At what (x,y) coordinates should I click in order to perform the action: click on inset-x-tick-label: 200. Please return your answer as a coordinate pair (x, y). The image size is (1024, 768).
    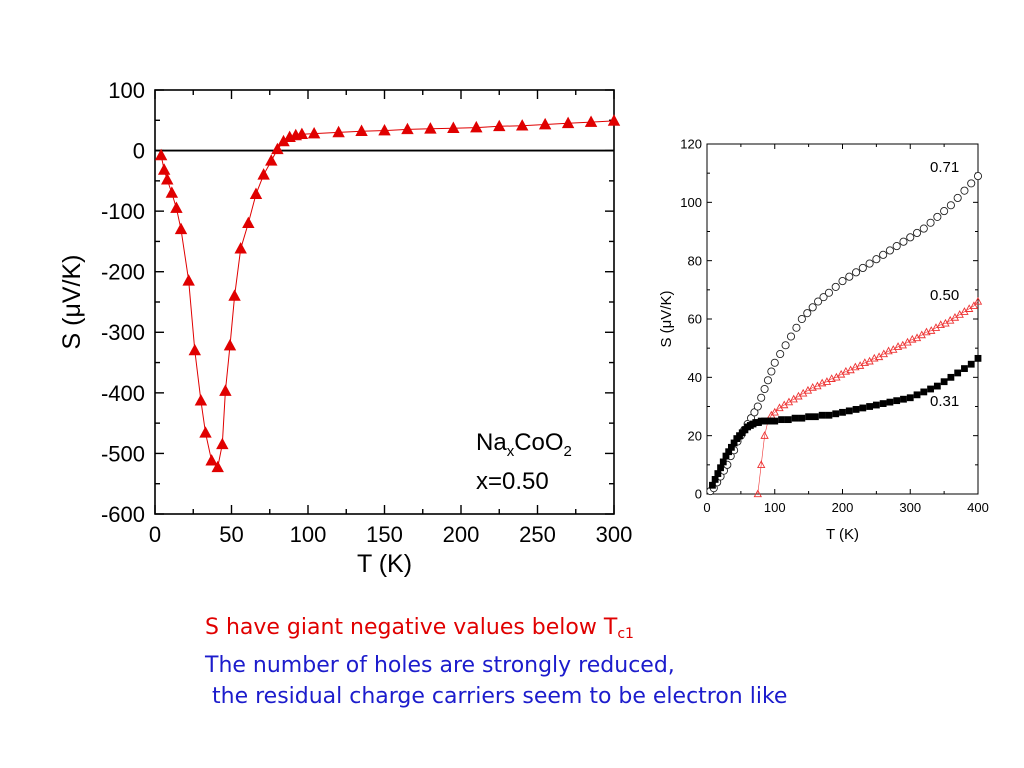
    Looking at the image, I should click on (843, 507).